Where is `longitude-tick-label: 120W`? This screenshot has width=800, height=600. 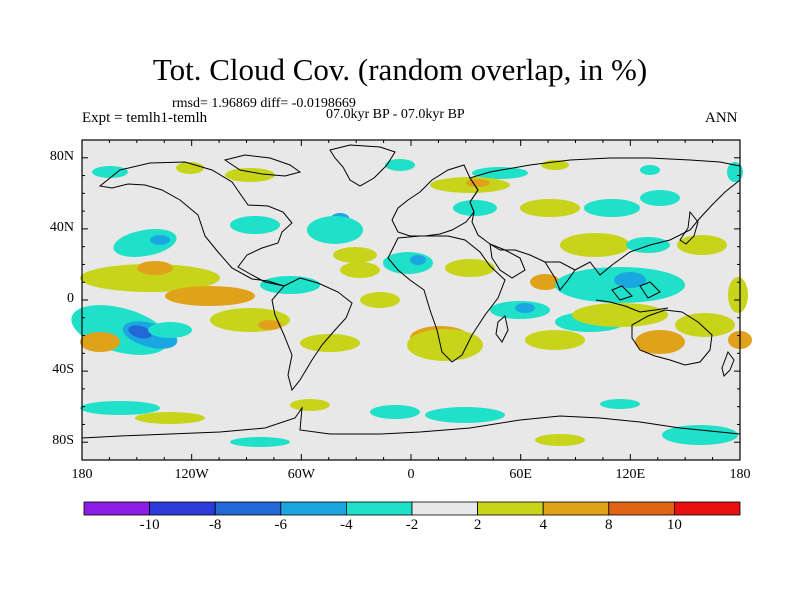
longitude-tick-label: 120W is located at coordinates (191, 474).